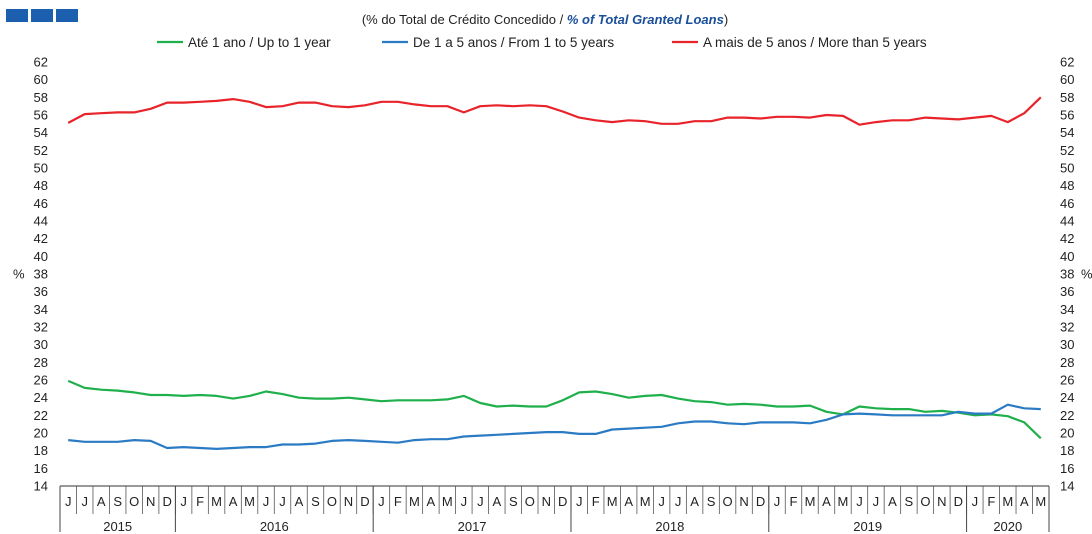 This screenshot has height=534, width=1092. Describe the element at coordinates (41, 115) in the screenshot. I see `y-tick-label-left: 56` at that location.